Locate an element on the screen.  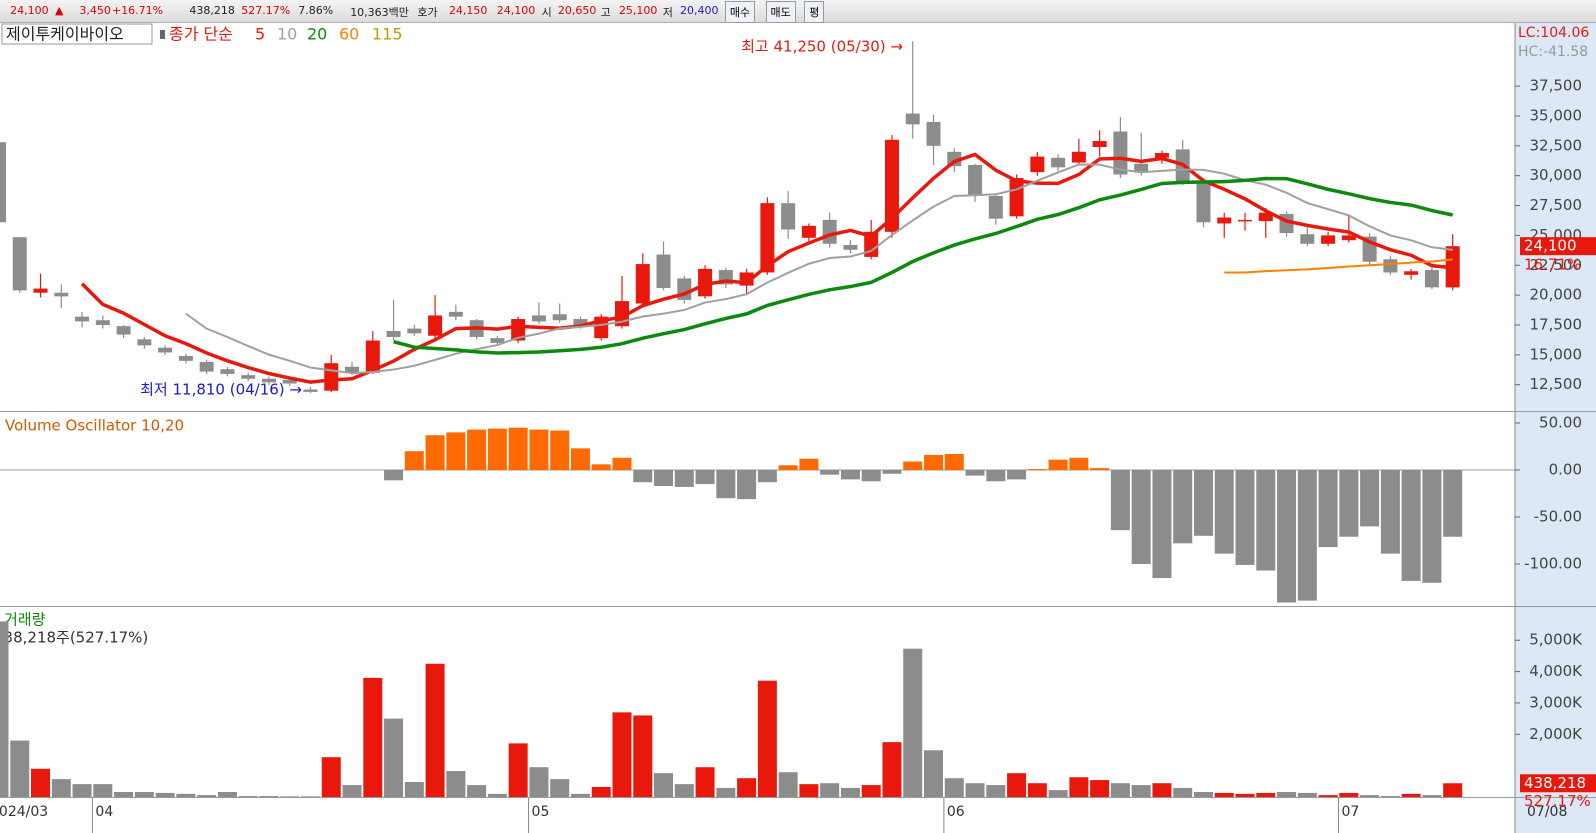
ma-legend: 5 is located at coordinates (260, 34).